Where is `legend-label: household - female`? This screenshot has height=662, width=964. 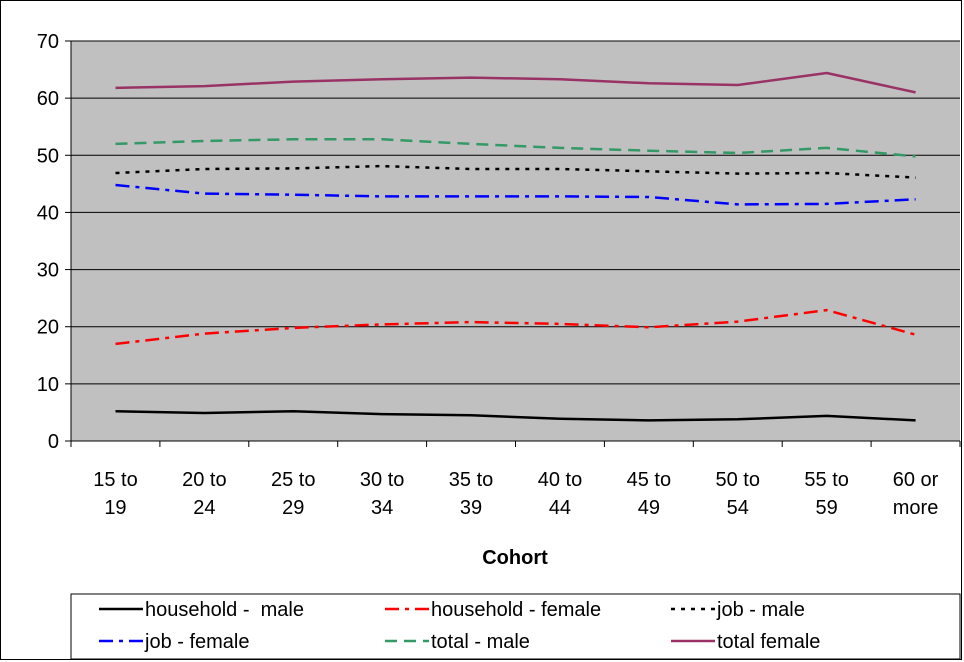
legend-label: household - female is located at coordinates (516, 610).